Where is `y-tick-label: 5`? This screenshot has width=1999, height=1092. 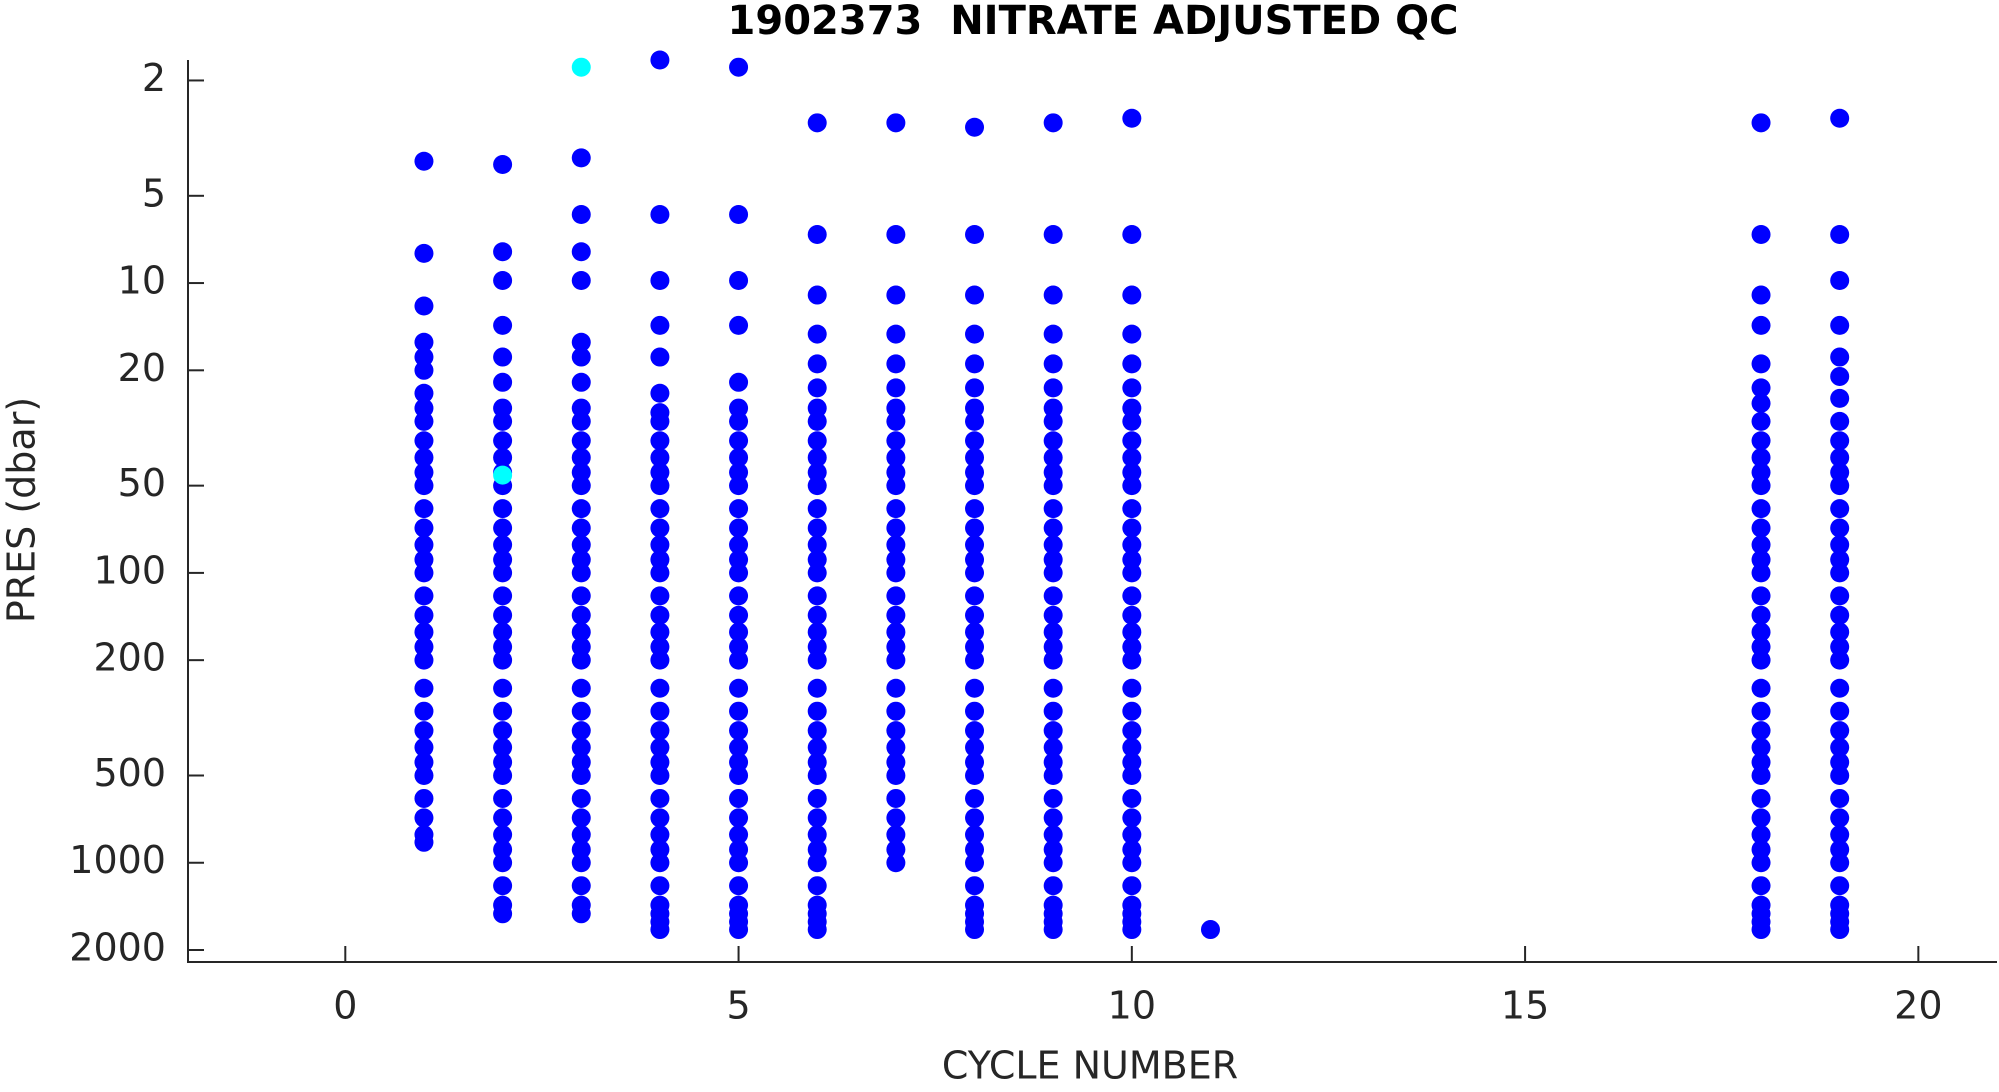
y-tick-label: 5 is located at coordinates (154, 193).